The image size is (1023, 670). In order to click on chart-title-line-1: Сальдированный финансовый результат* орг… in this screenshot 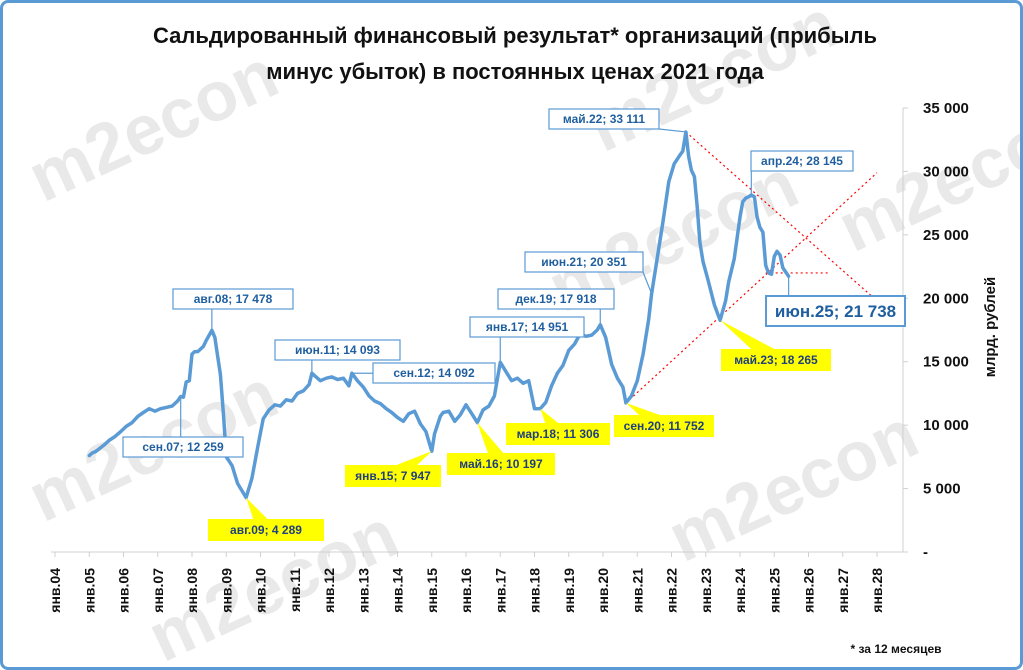, I will do `click(515, 35)`.